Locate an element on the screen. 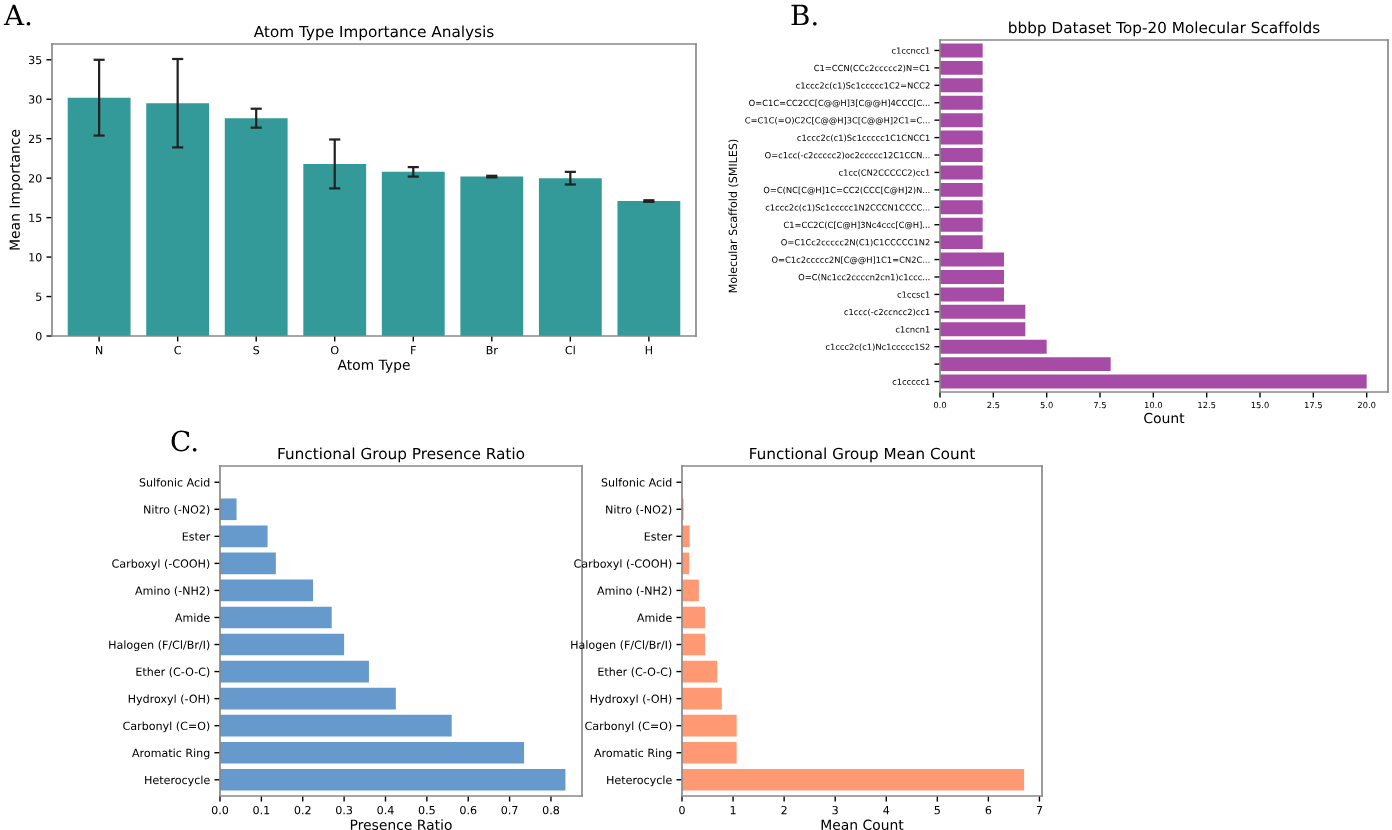 Image resolution: width=1392 pixels, height=830 pixels. text: C. is located at coordinates (184, 441).